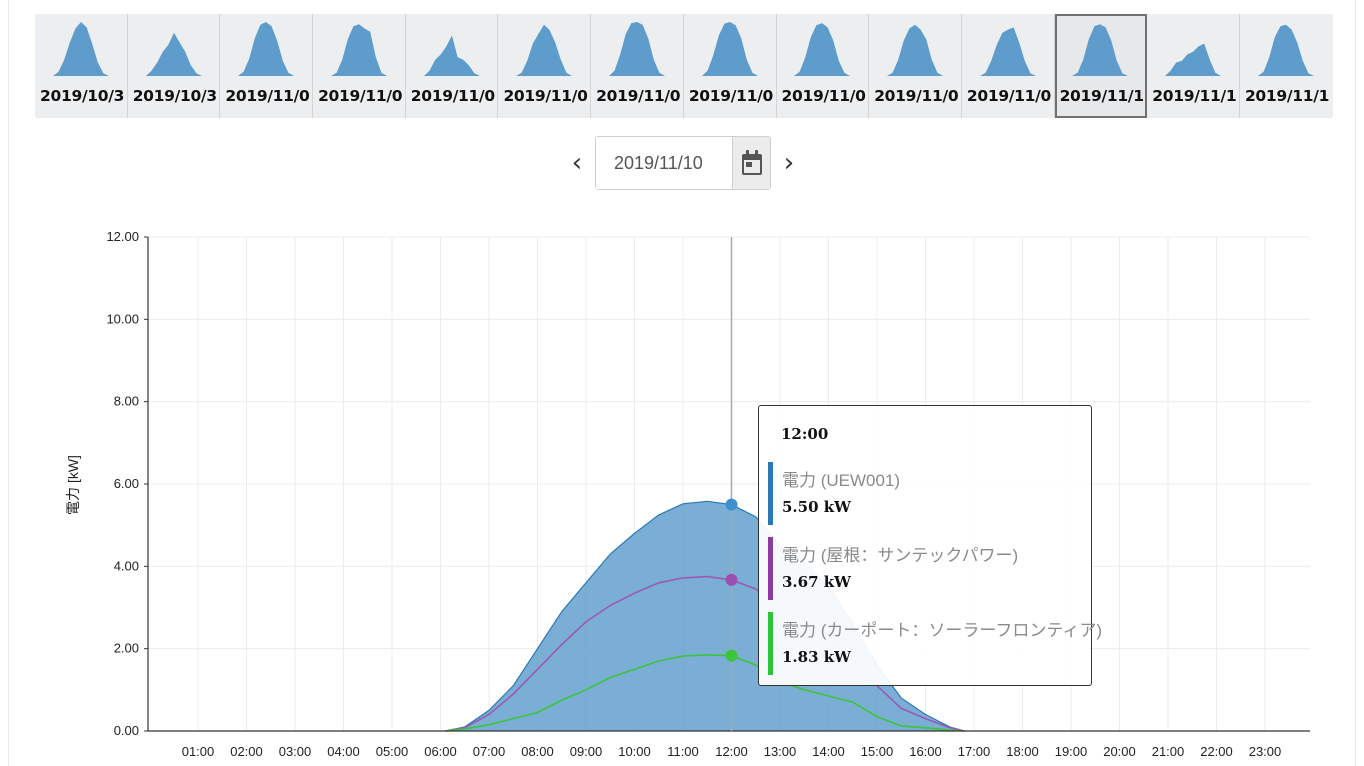  I want to click on y-tick-label: 6.00, so click(126, 483).